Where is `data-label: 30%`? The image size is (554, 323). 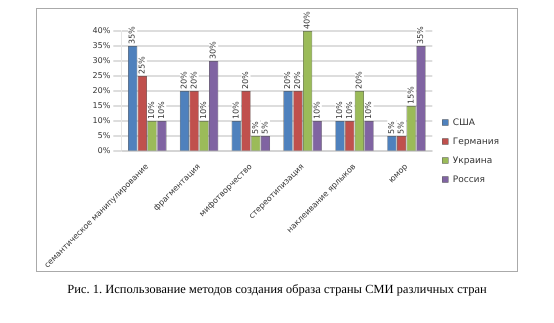
data-label: 30% is located at coordinates (213, 49).